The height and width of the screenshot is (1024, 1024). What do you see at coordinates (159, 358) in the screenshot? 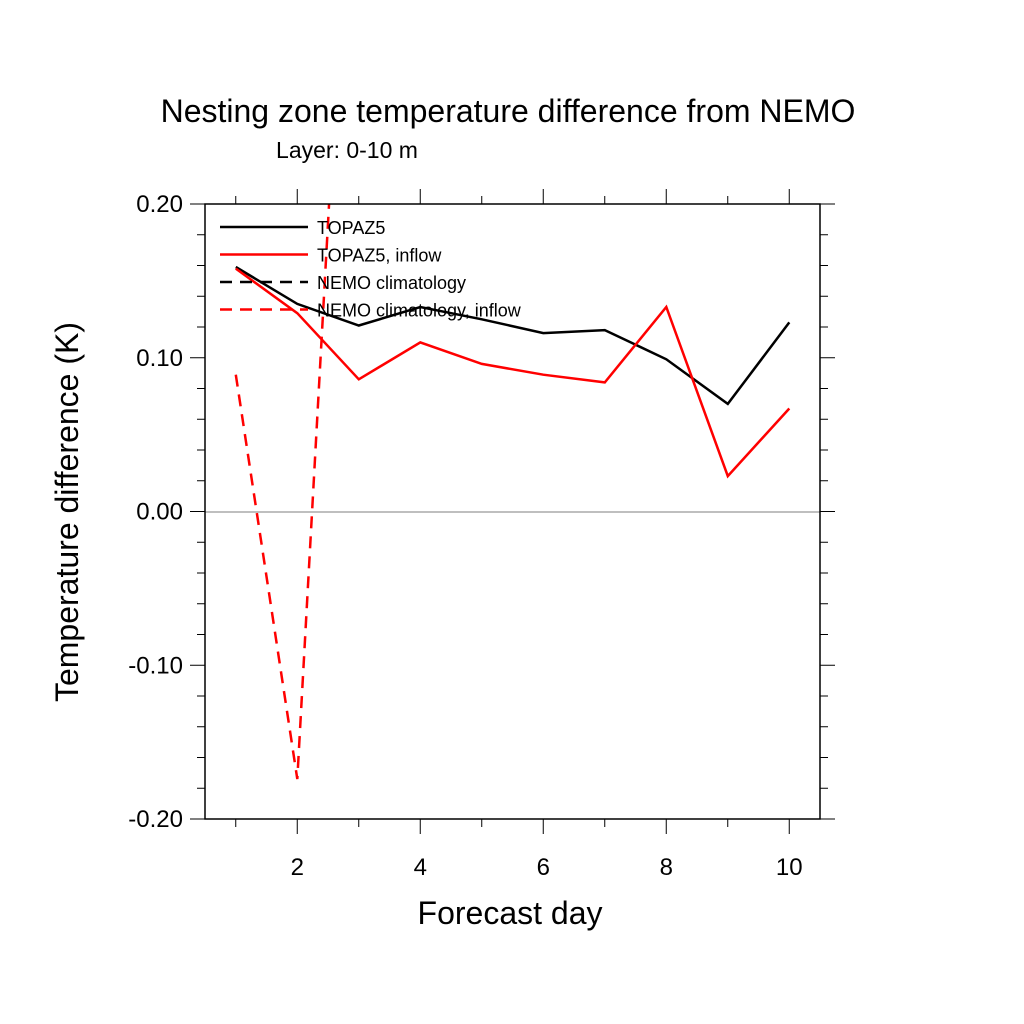
I see `y-tick-label: 0.10` at bounding box center [159, 358].